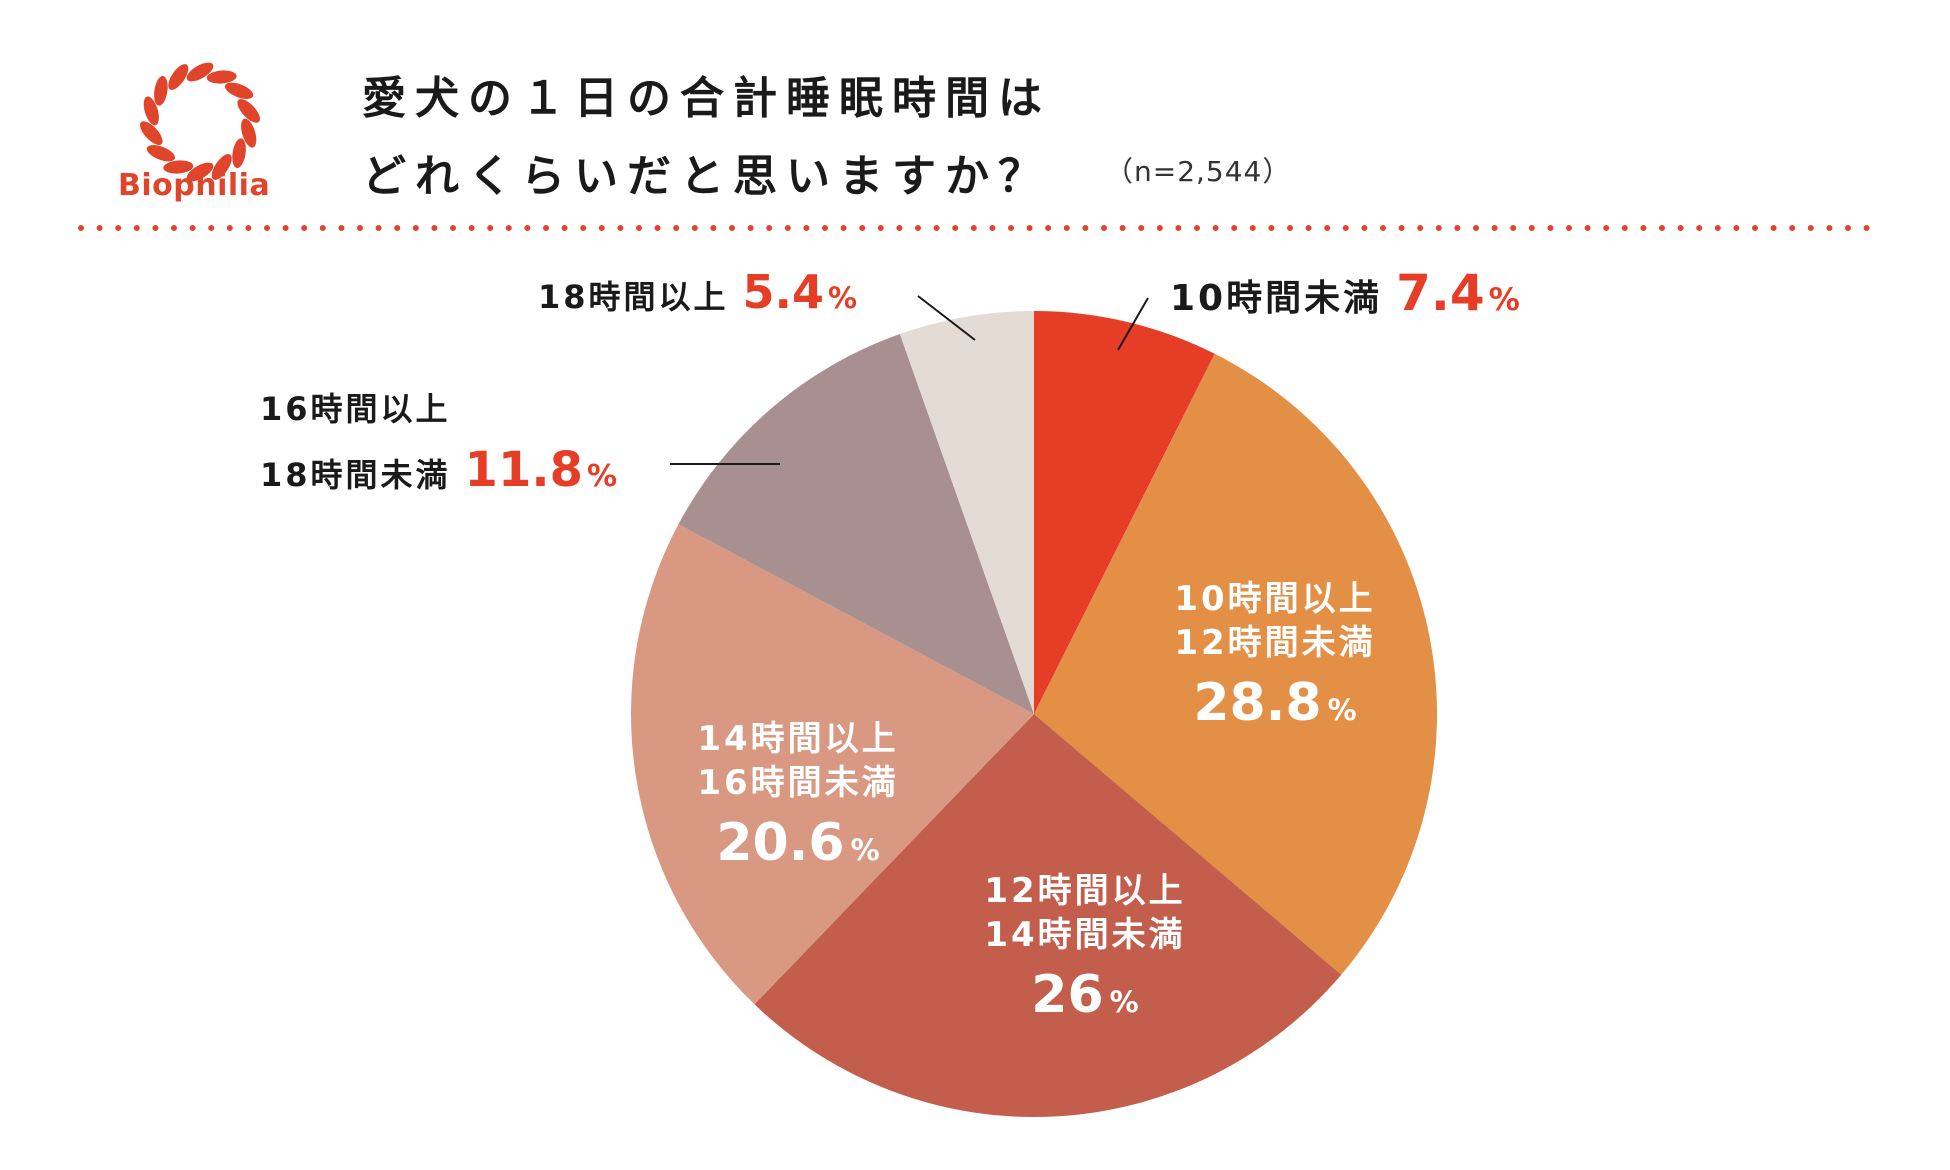 This screenshot has height=1170, width=1950. Describe the element at coordinates (1274, 643) in the screenshot. I see `slice-label: 12時間未満` at that location.